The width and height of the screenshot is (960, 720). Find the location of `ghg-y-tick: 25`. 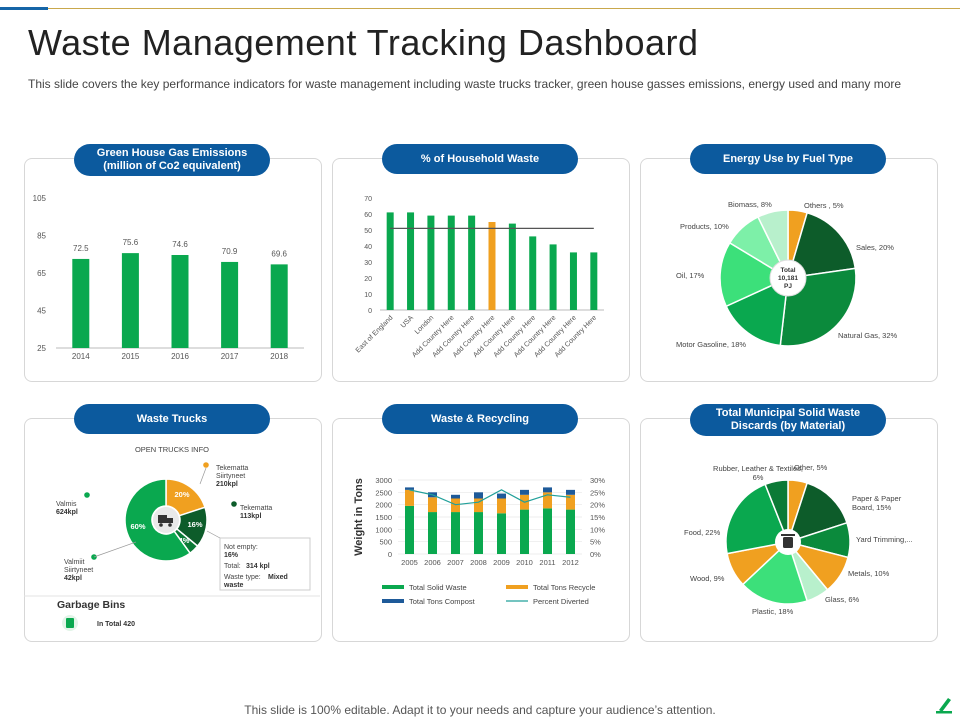

ghg-y-tick: 25 is located at coordinates (41, 348).